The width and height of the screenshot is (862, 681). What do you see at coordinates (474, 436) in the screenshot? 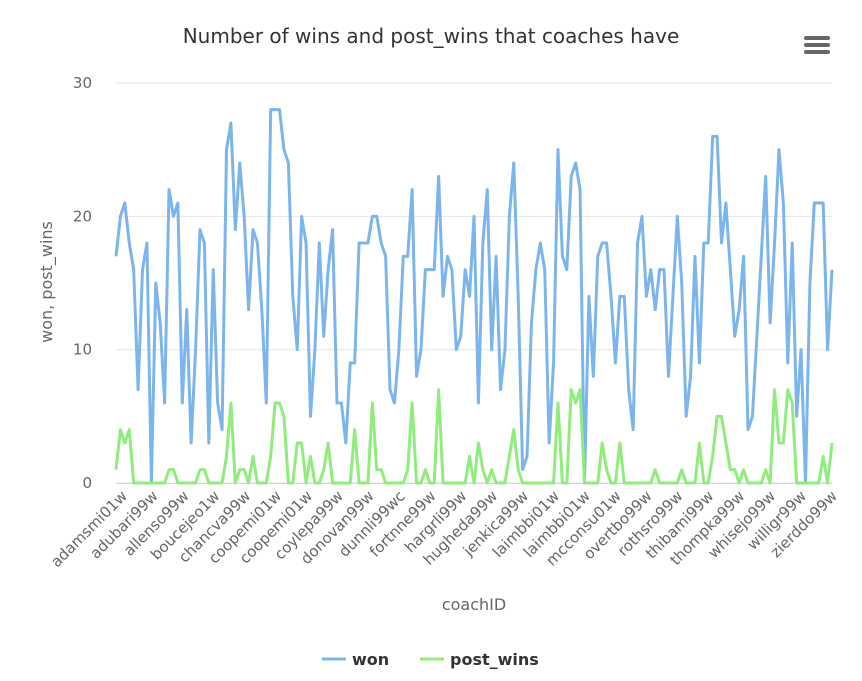
I see `series-line-post_wins` at bounding box center [474, 436].